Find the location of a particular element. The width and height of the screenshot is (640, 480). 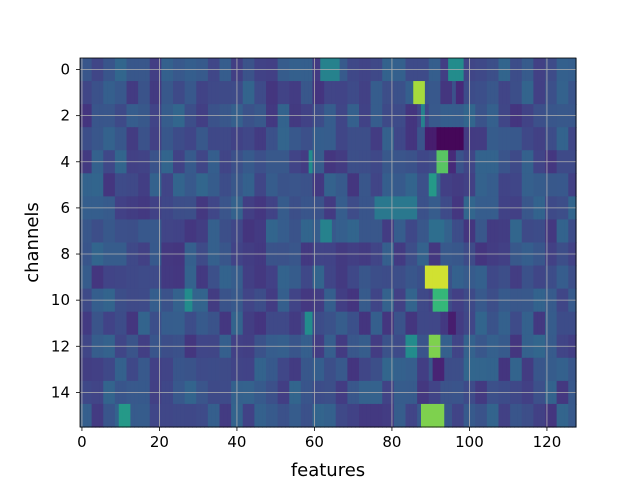

y-tick-label: 0 is located at coordinates (65, 70).